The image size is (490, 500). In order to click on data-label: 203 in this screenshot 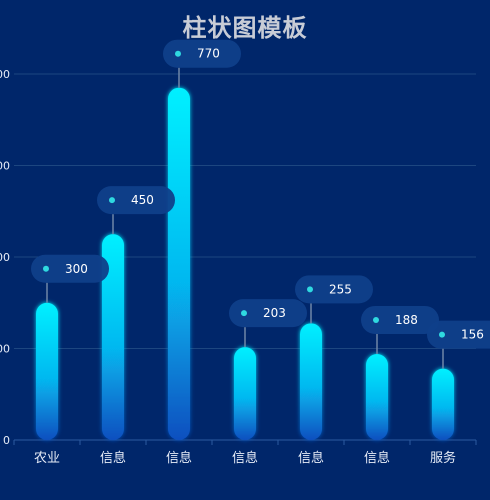, I will do `click(274, 313)`.